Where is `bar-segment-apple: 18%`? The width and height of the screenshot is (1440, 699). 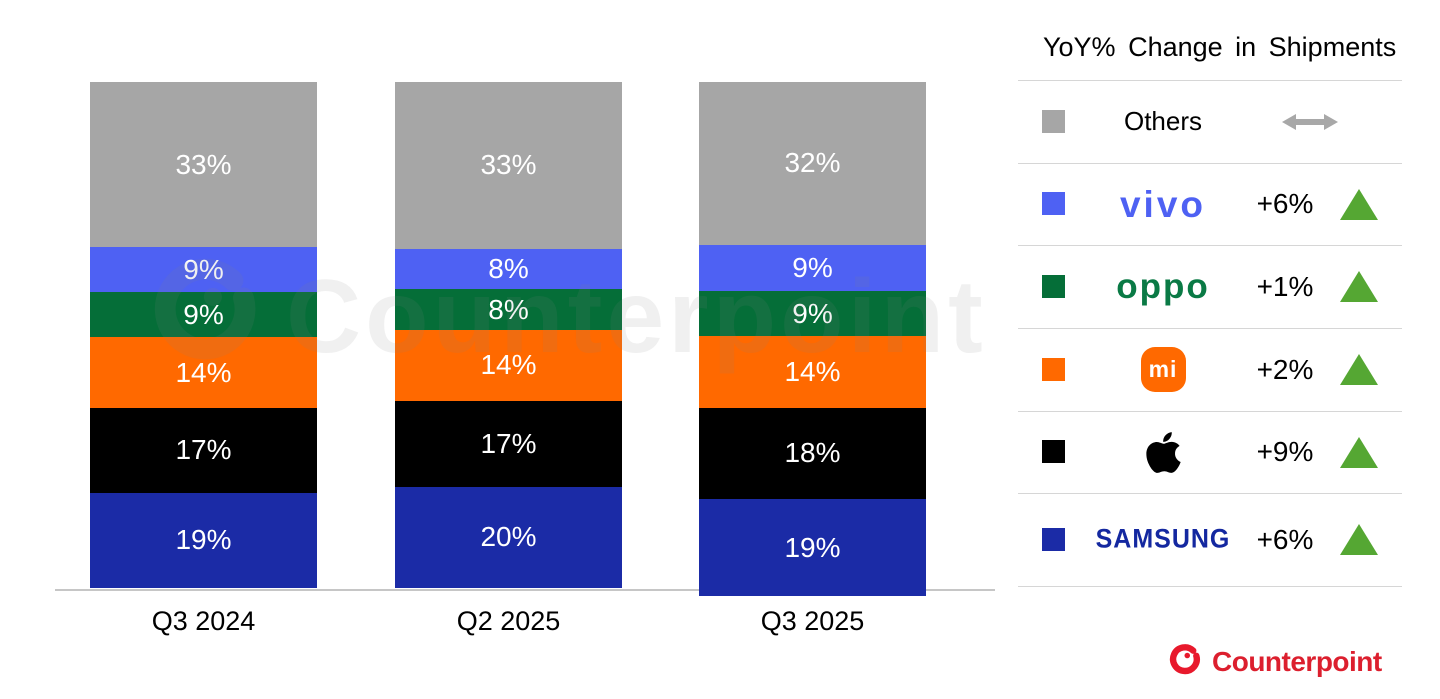
bar-segment-apple: 18% is located at coordinates (812, 453).